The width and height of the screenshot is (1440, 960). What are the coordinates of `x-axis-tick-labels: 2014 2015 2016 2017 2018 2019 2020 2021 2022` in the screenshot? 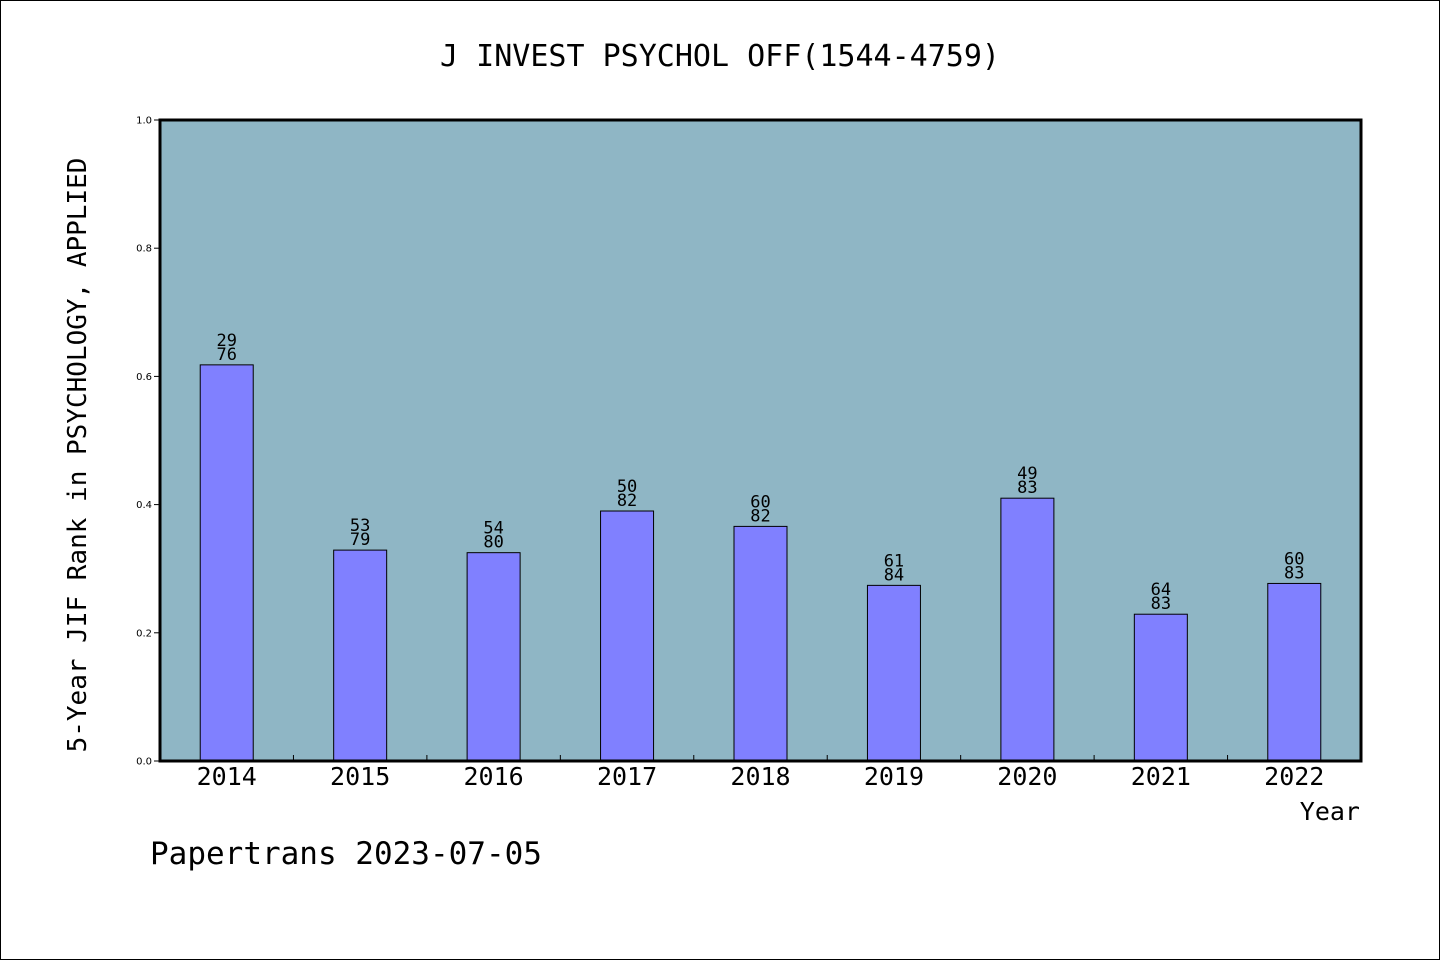 It's located at (761, 776).